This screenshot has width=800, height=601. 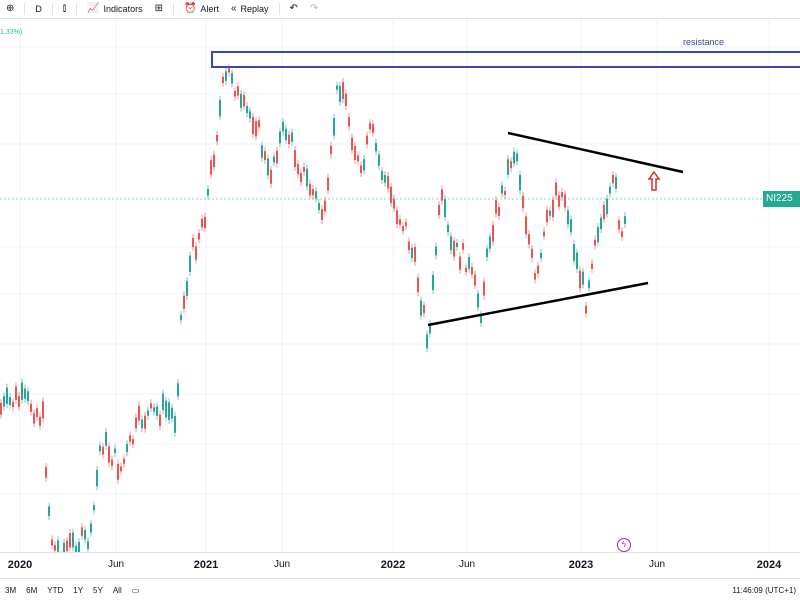 What do you see at coordinates (769, 565) in the screenshot?
I see `x-tick-label: 2024` at bounding box center [769, 565].